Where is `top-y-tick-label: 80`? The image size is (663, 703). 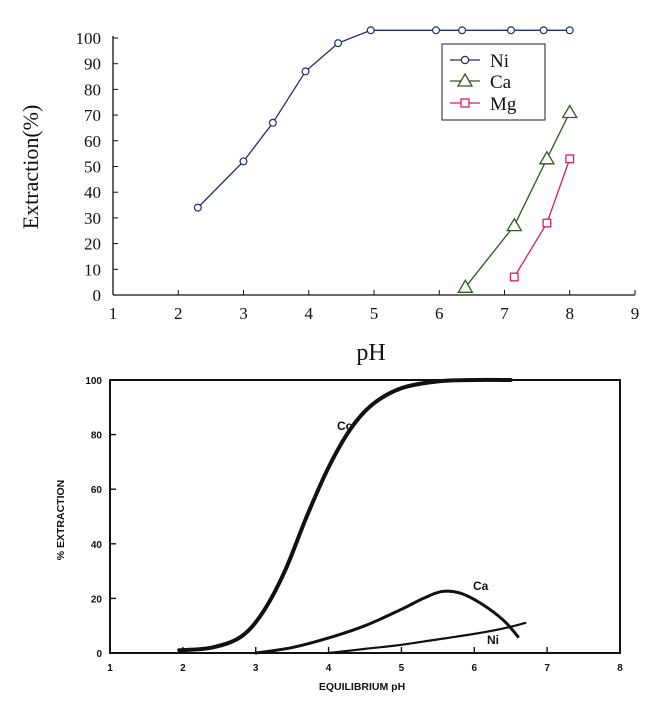 top-y-tick-label: 80 is located at coordinates (92, 89).